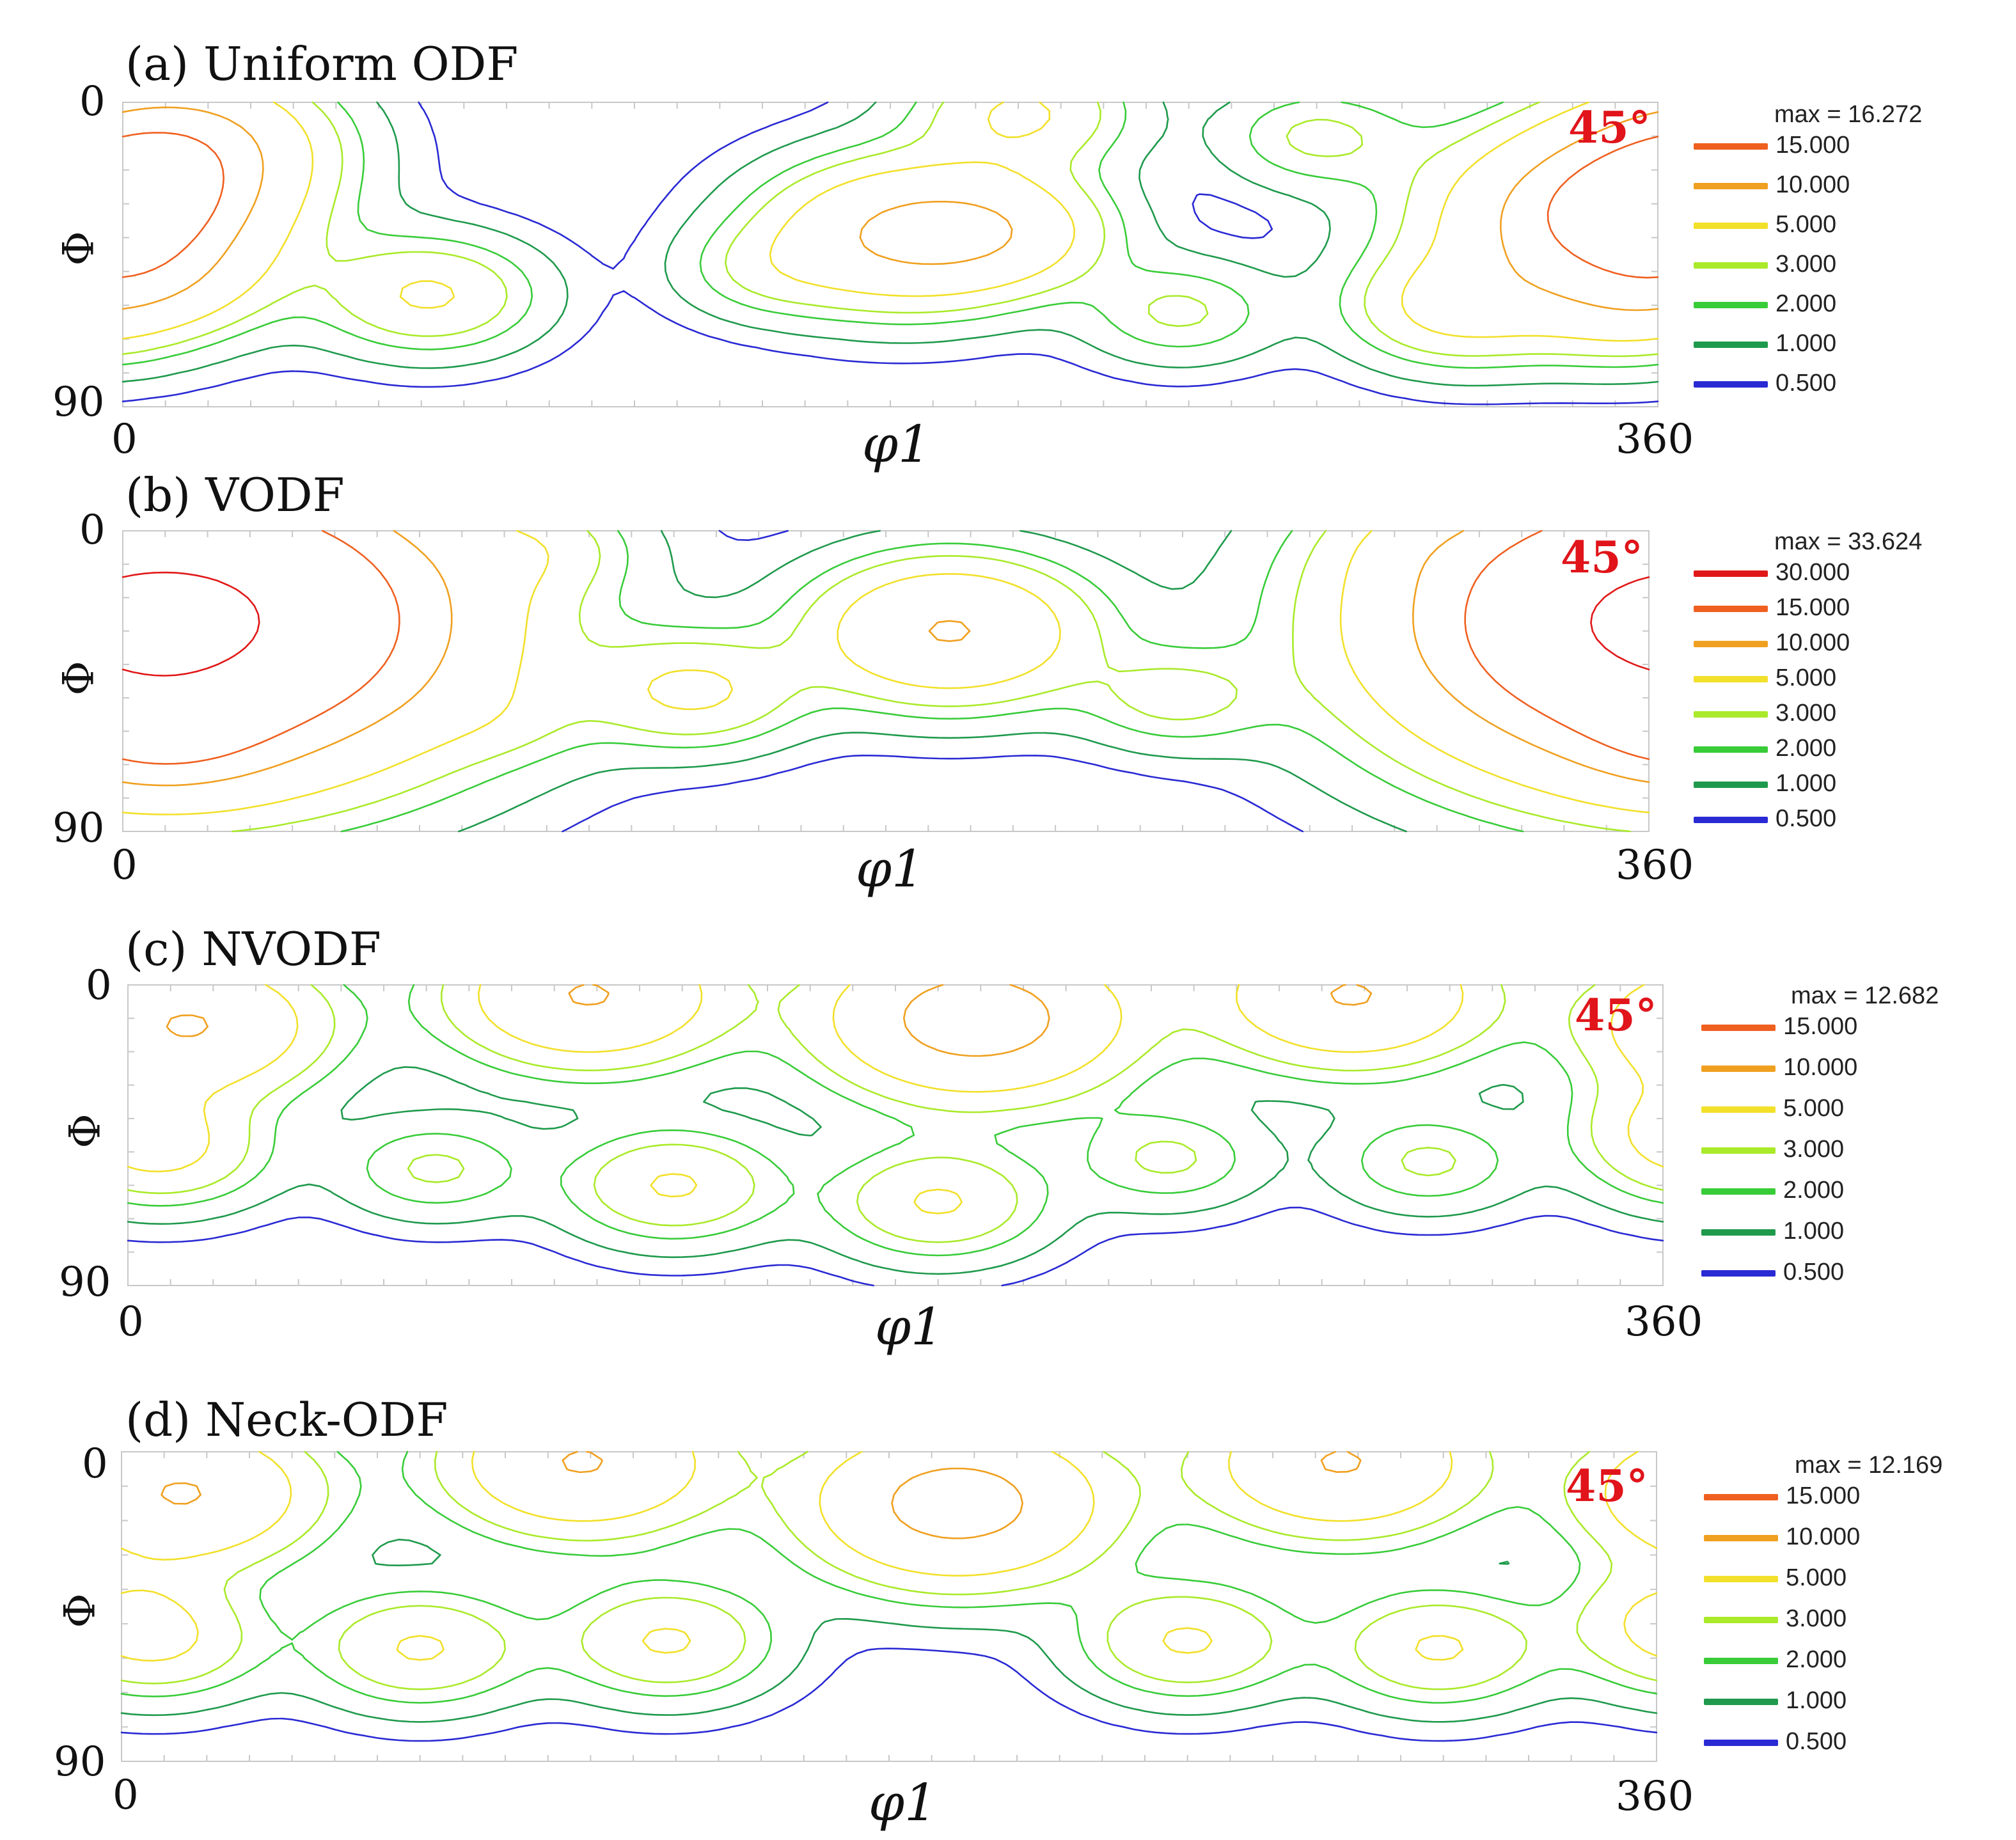  Describe the element at coordinates (286, 1420) in the screenshot. I see `panel-title: (d) Neck-ODF` at that location.